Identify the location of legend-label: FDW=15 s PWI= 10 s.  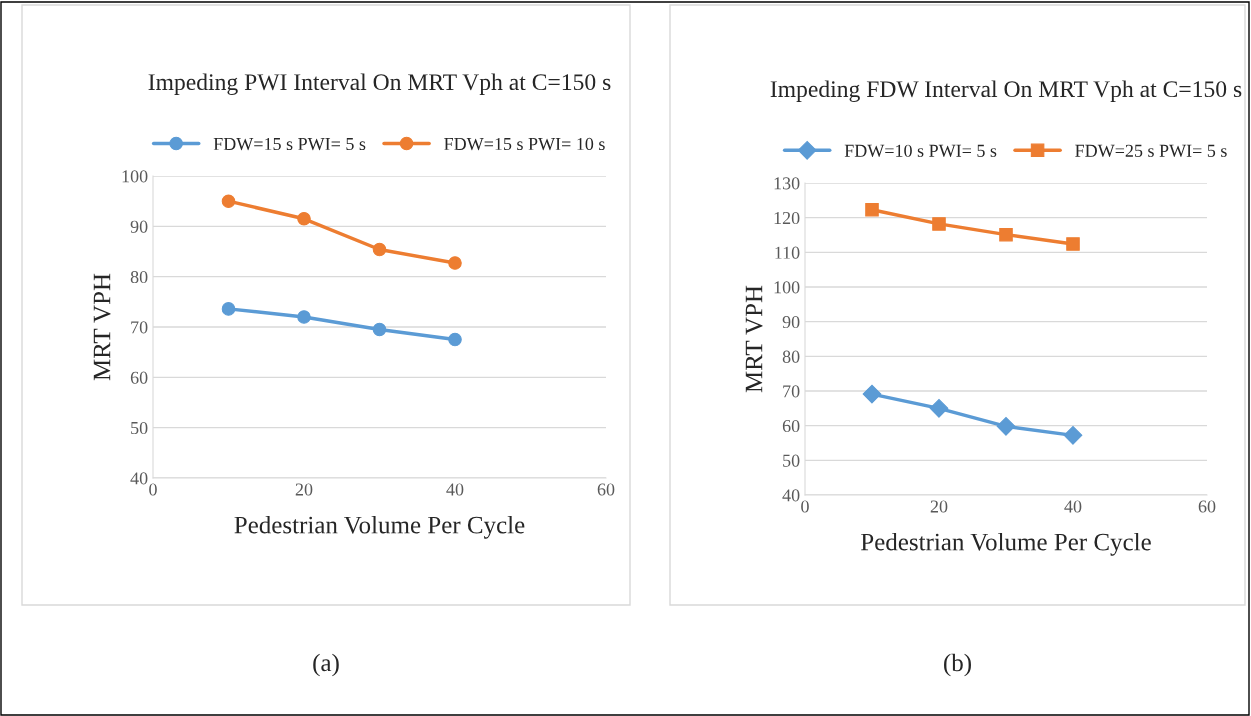
(524, 144).